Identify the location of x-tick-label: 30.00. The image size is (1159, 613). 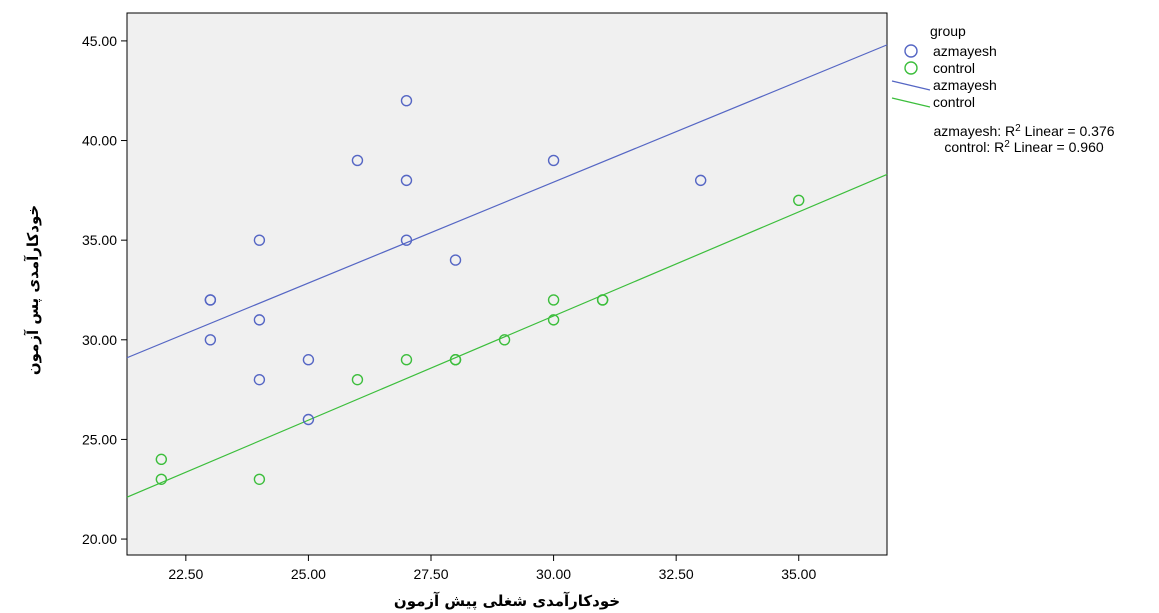
(553, 574).